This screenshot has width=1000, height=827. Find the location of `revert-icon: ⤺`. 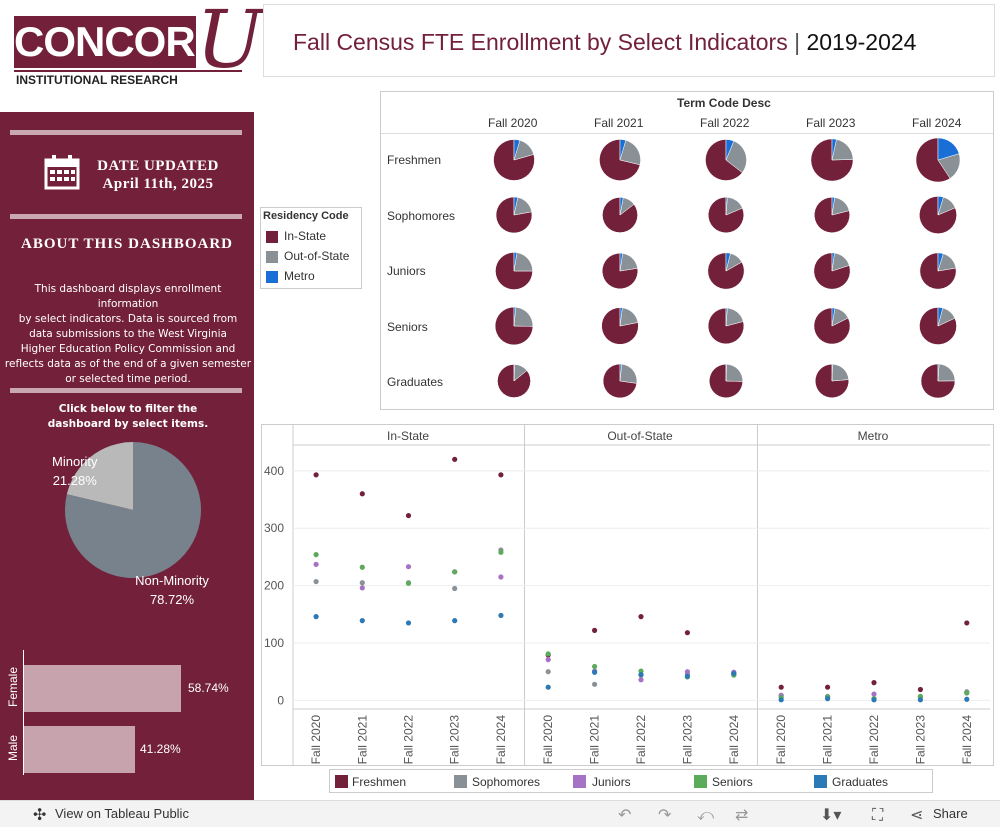

revert-icon: ⤺ is located at coordinates (706, 814).